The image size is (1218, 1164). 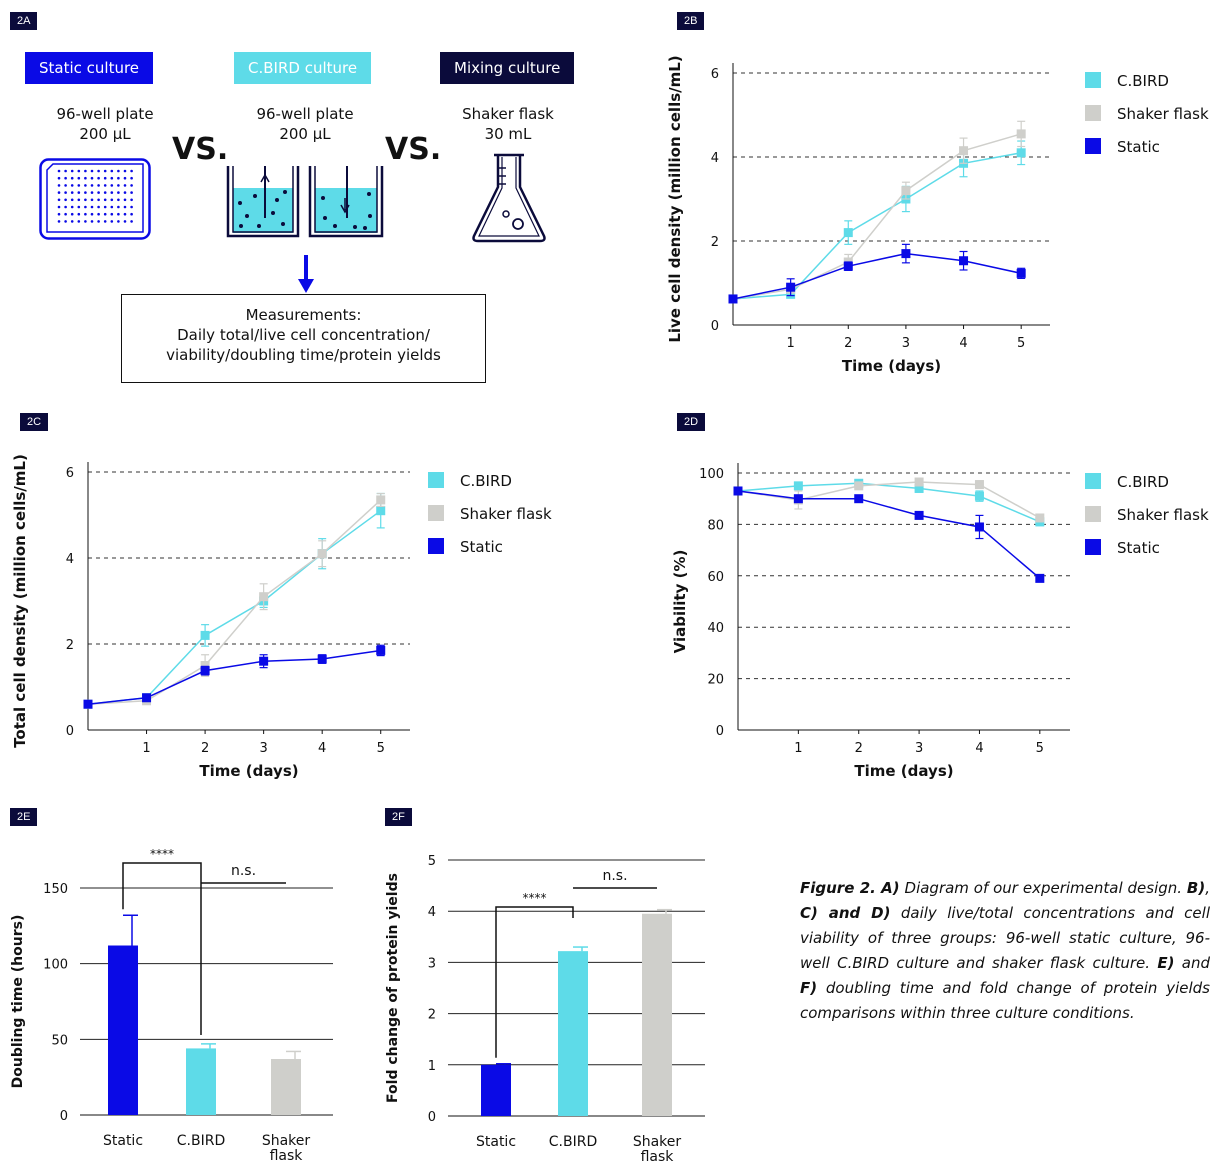 I want to click on legend-swatch-shaker, so click(x=1093, y=113).